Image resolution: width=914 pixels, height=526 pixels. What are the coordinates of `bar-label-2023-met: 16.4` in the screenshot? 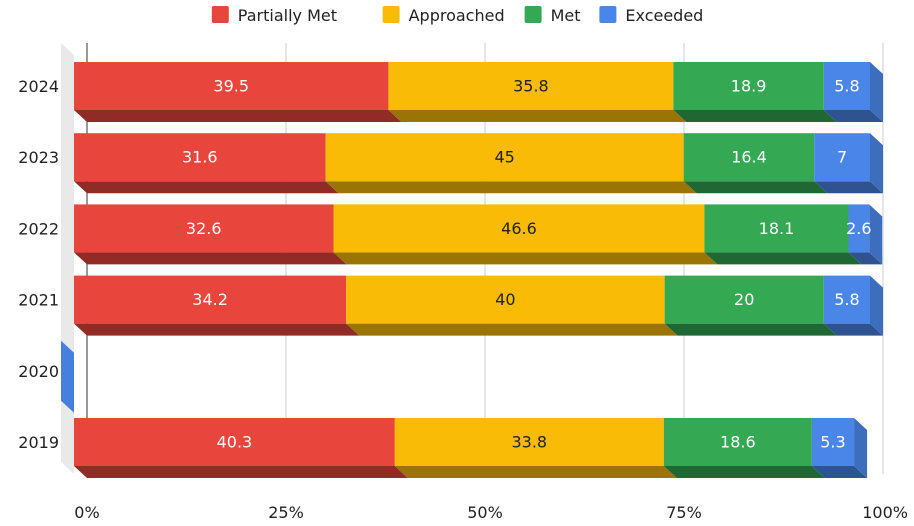 It's located at (749, 157).